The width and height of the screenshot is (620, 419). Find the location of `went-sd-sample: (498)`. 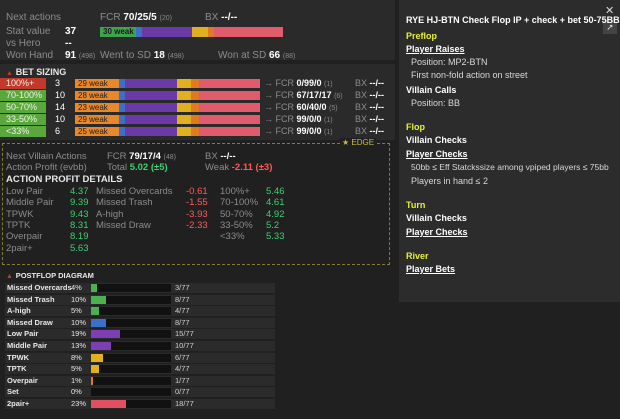

went-sd-sample: (498) is located at coordinates (175, 56).